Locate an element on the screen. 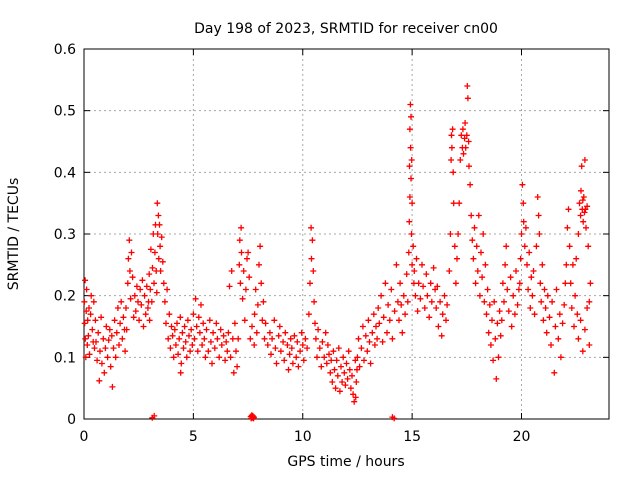  x-tick-label: 5 is located at coordinates (193, 437).